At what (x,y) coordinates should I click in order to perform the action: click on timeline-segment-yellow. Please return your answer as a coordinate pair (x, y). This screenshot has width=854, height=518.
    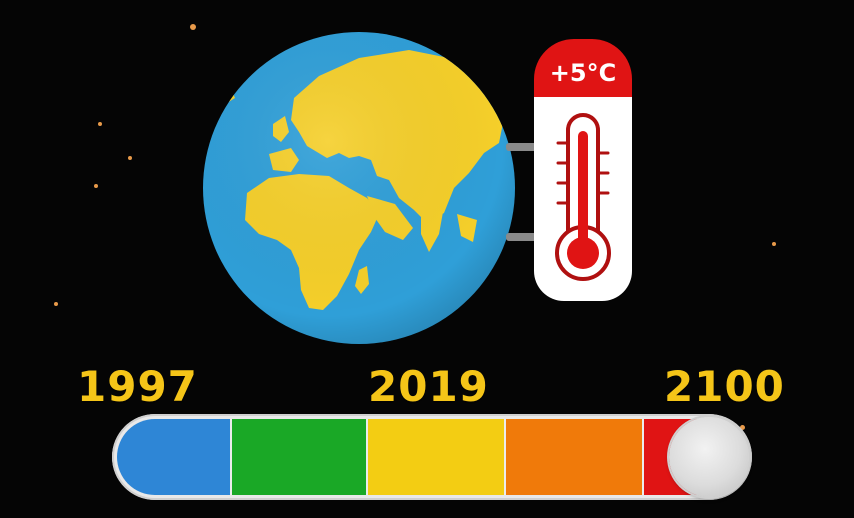
    Looking at the image, I should click on (437, 457).